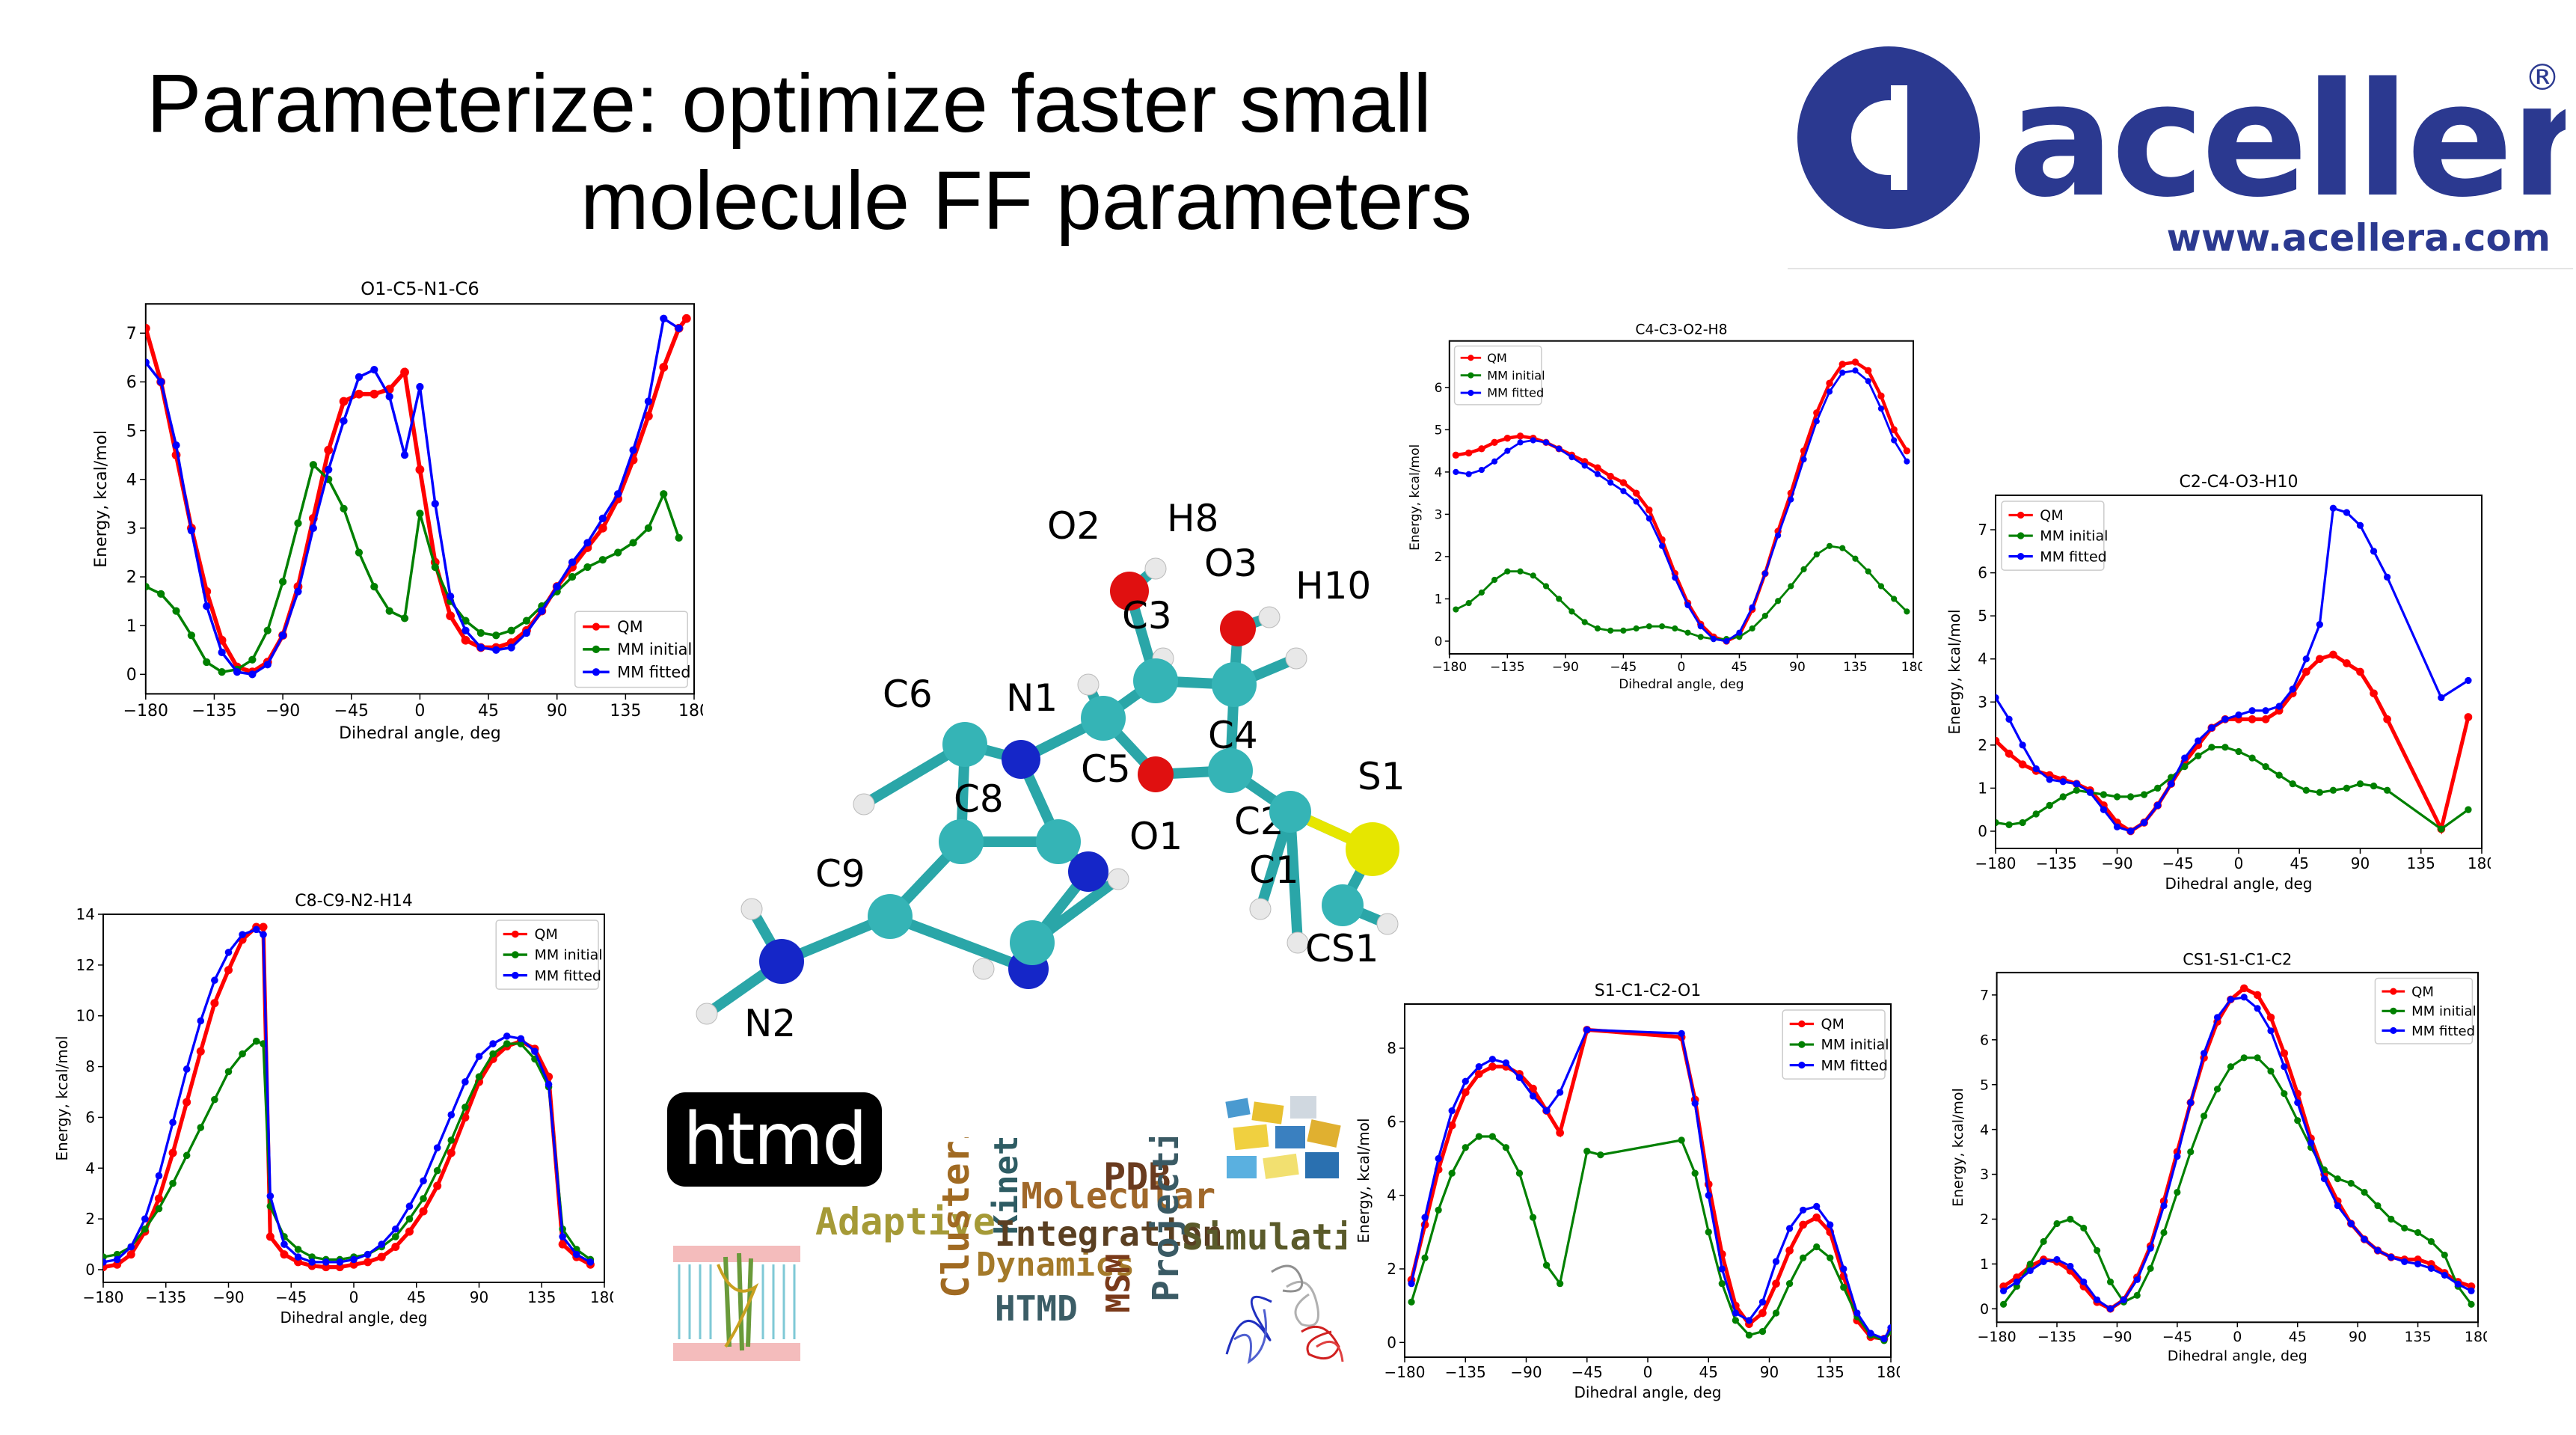 This screenshot has width=2576, height=1435. What do you see at coordinates (1058, 841) in the screenshot?
I see `atom-c` at bounding box center [1058, 841].